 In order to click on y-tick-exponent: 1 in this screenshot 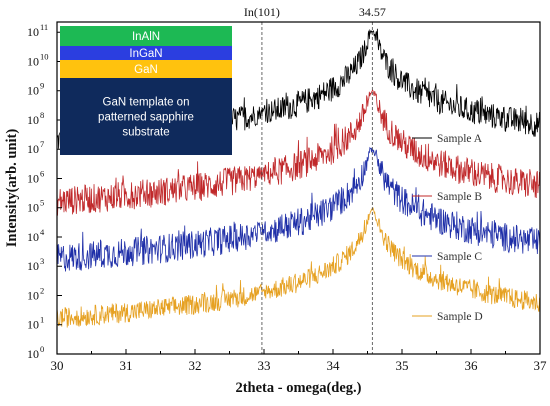, I will do `click(42, 320)`.